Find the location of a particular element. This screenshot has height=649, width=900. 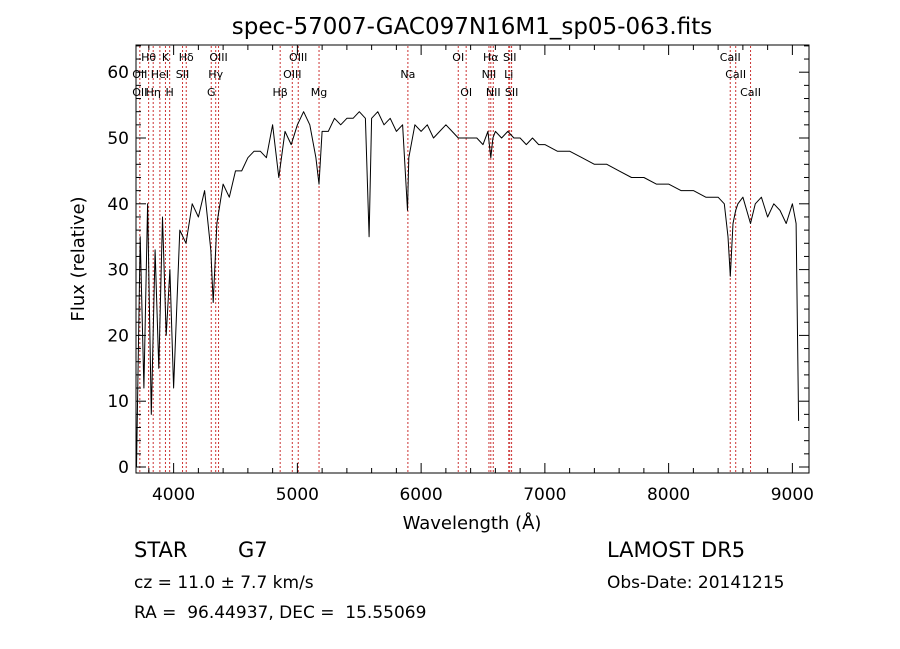

y-axis-label: Flux (relative) is located at coordinates (78, 258).